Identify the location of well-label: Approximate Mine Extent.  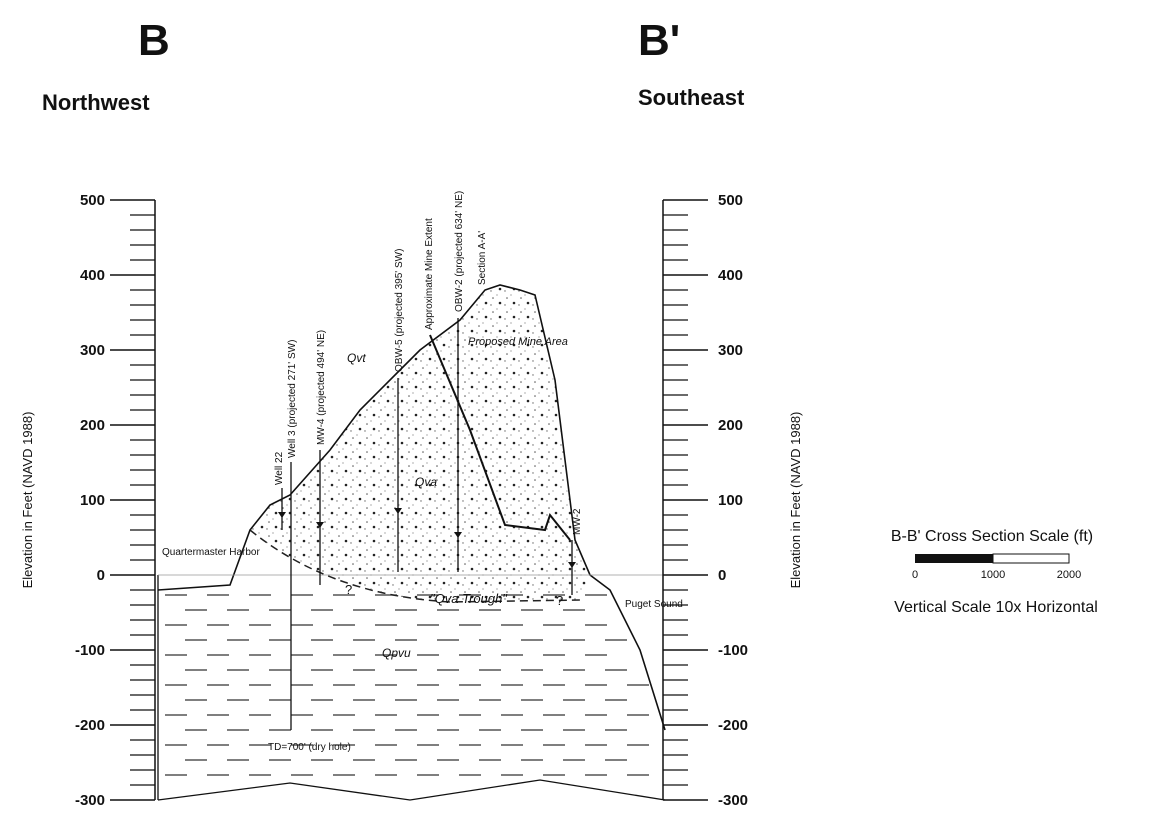
(429, 274).